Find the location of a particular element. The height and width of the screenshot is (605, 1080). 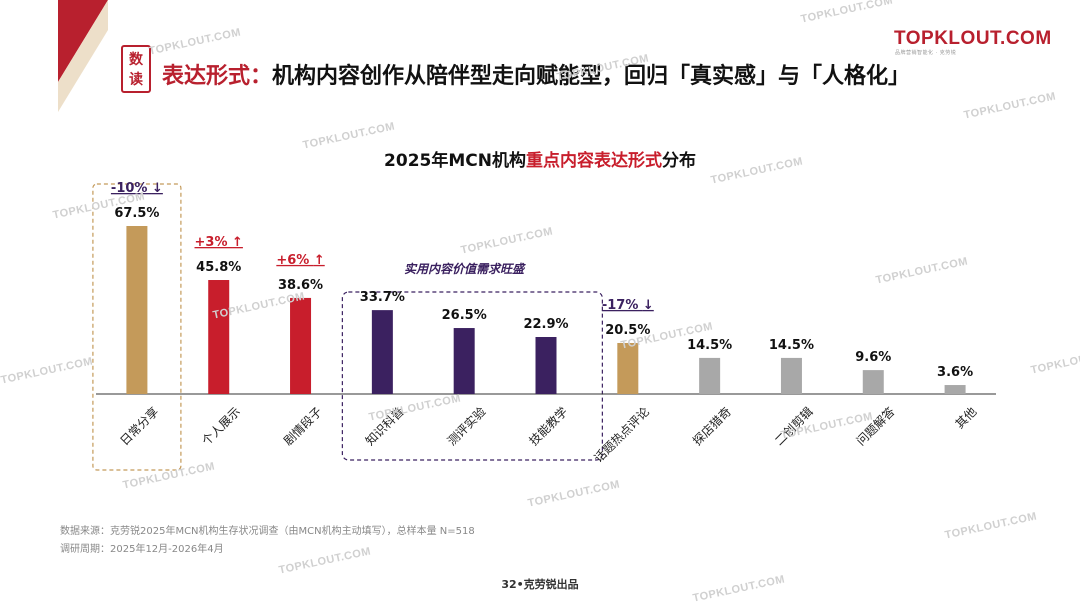

value-label: 26.5% is located at coordinates (464, 315).